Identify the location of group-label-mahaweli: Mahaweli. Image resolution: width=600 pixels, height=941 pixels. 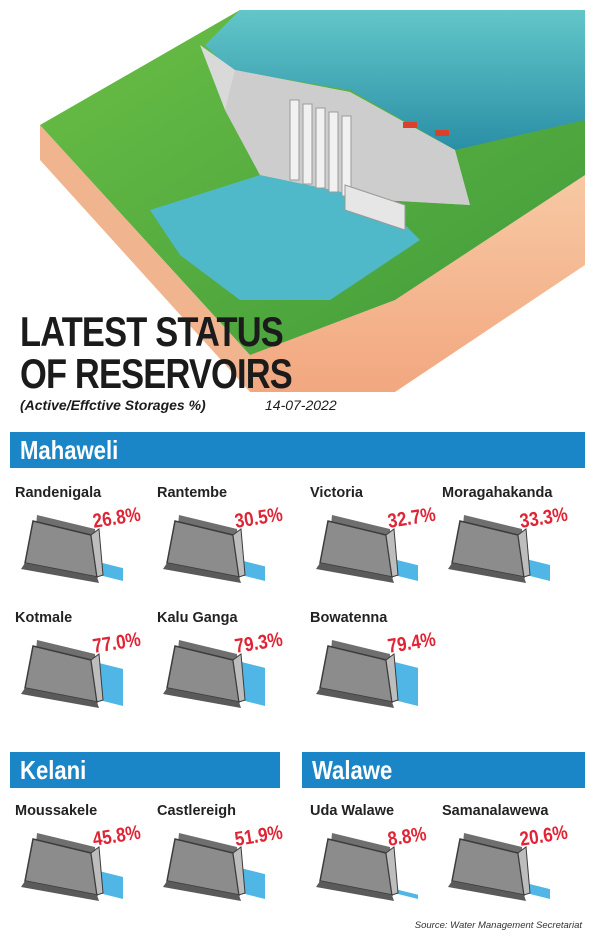
(69, 450).